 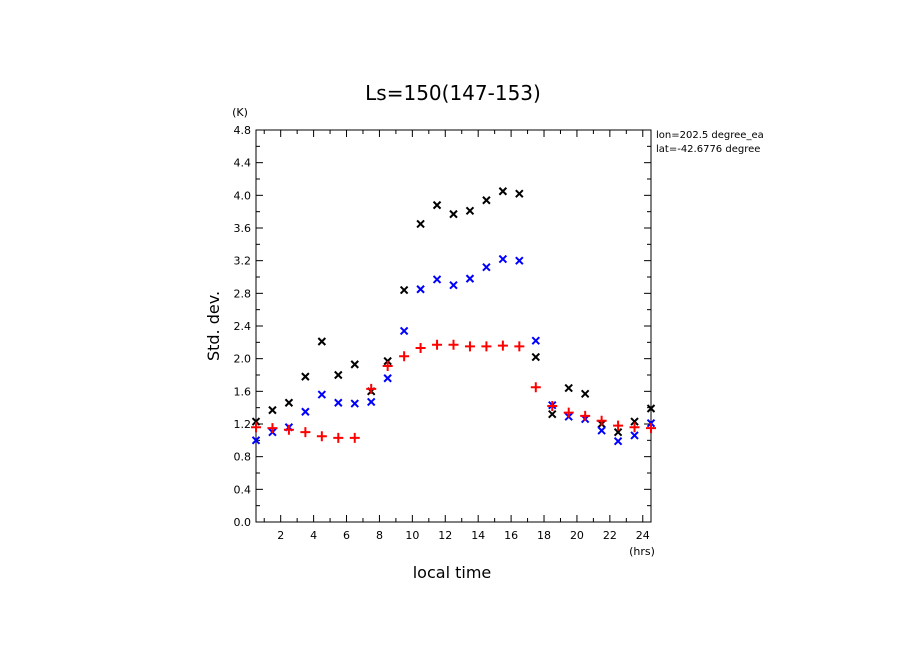 I want to click on y-tick-label: 2.8, so click(x=243, y=293).